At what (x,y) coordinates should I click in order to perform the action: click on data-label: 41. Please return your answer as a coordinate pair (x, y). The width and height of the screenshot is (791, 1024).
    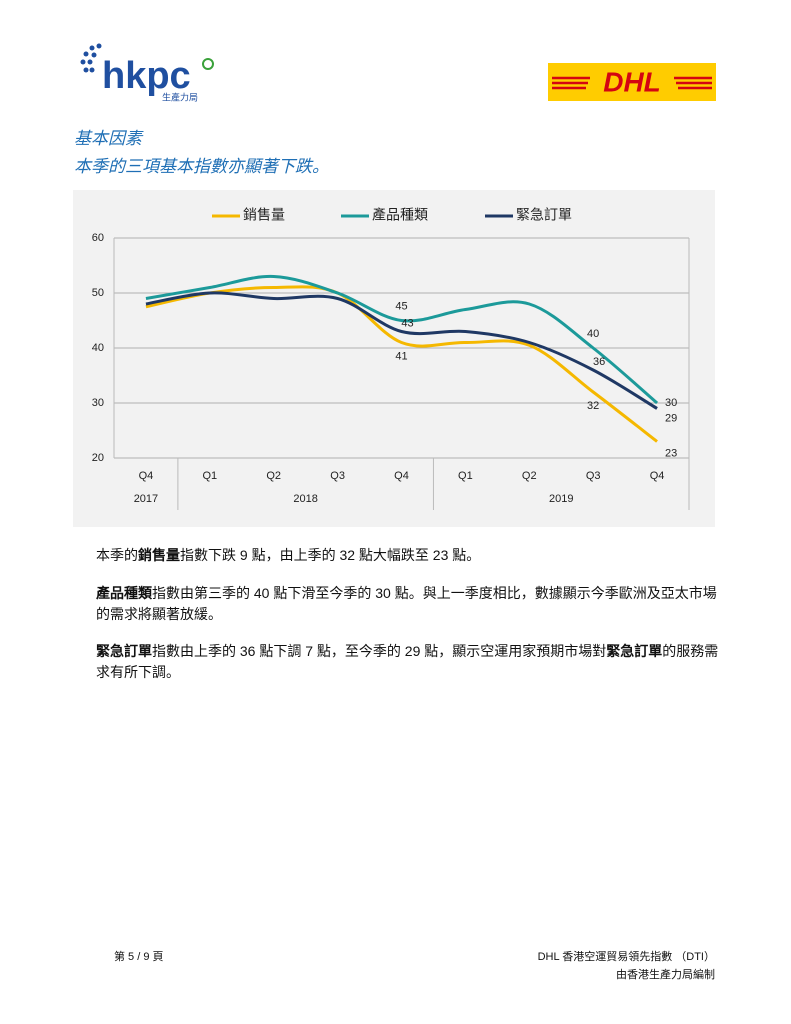
    Looking at the image, I should click on (401, 356).